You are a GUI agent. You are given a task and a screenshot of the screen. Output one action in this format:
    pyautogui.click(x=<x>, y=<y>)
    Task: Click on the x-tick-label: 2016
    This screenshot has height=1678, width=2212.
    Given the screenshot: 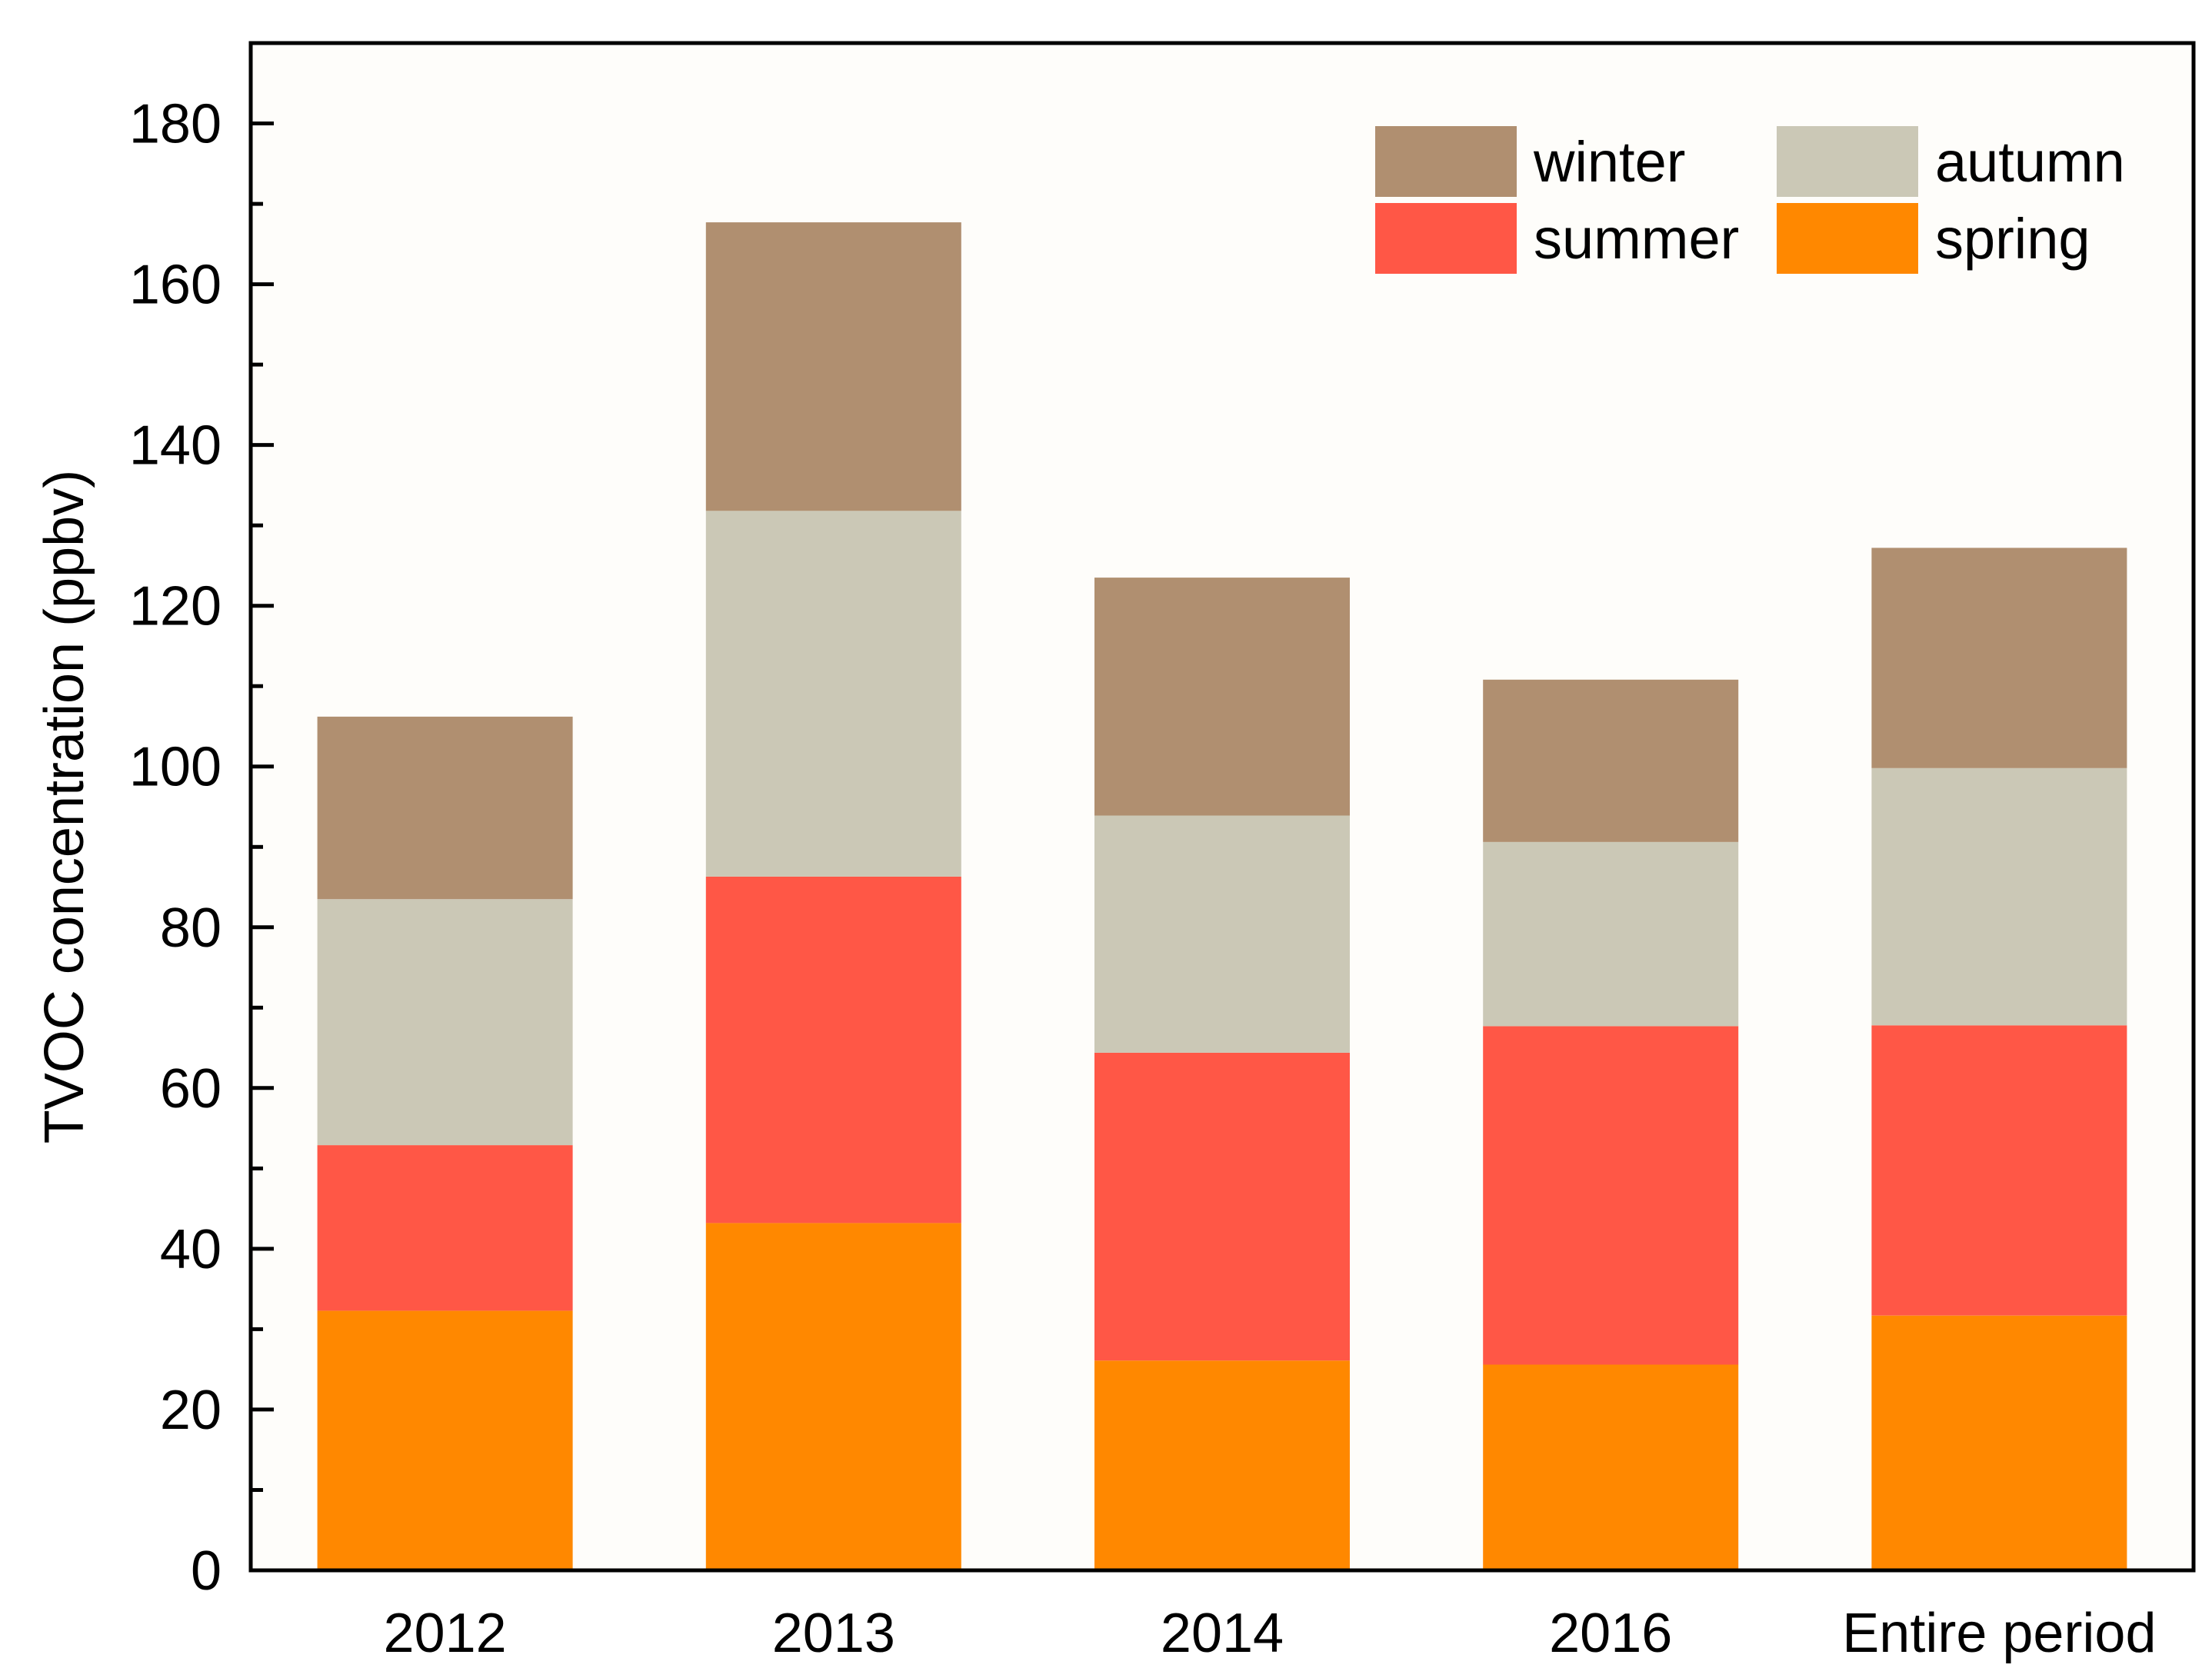 What is the action you would take?
    pyautogui.click(x=1611, y=1633)
    